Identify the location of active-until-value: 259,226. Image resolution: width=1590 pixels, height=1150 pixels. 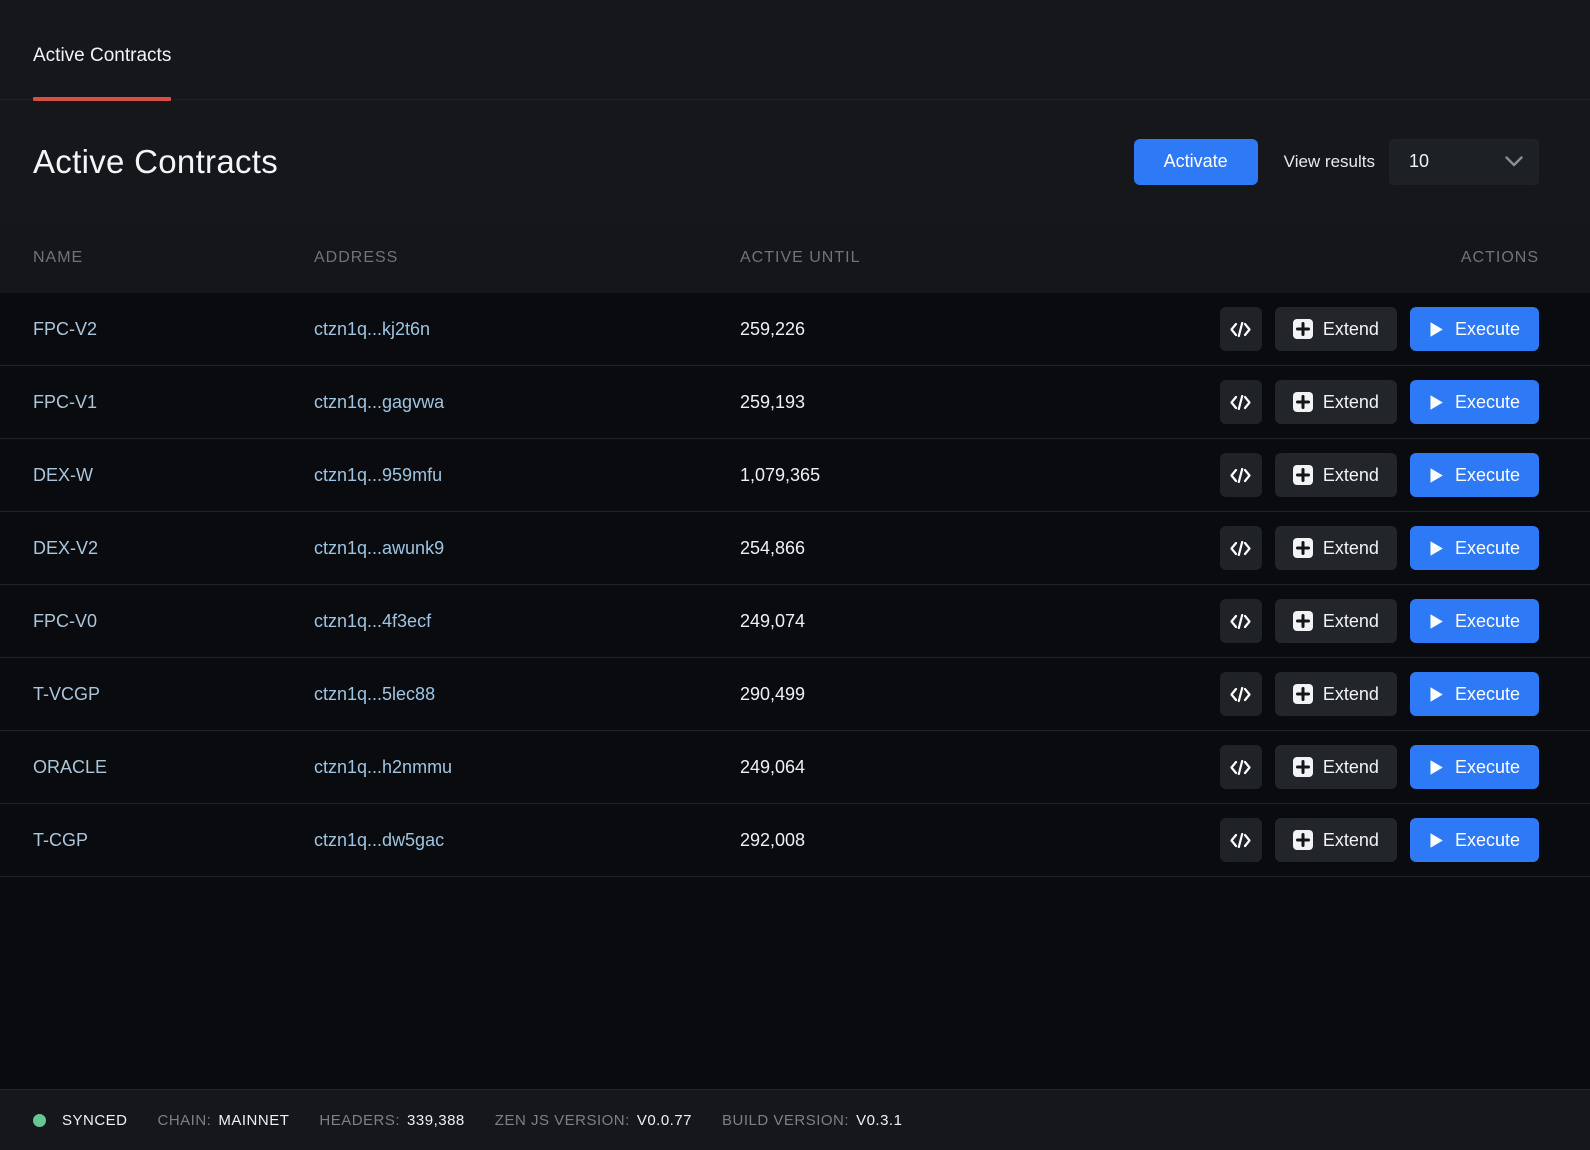
(773, 328).